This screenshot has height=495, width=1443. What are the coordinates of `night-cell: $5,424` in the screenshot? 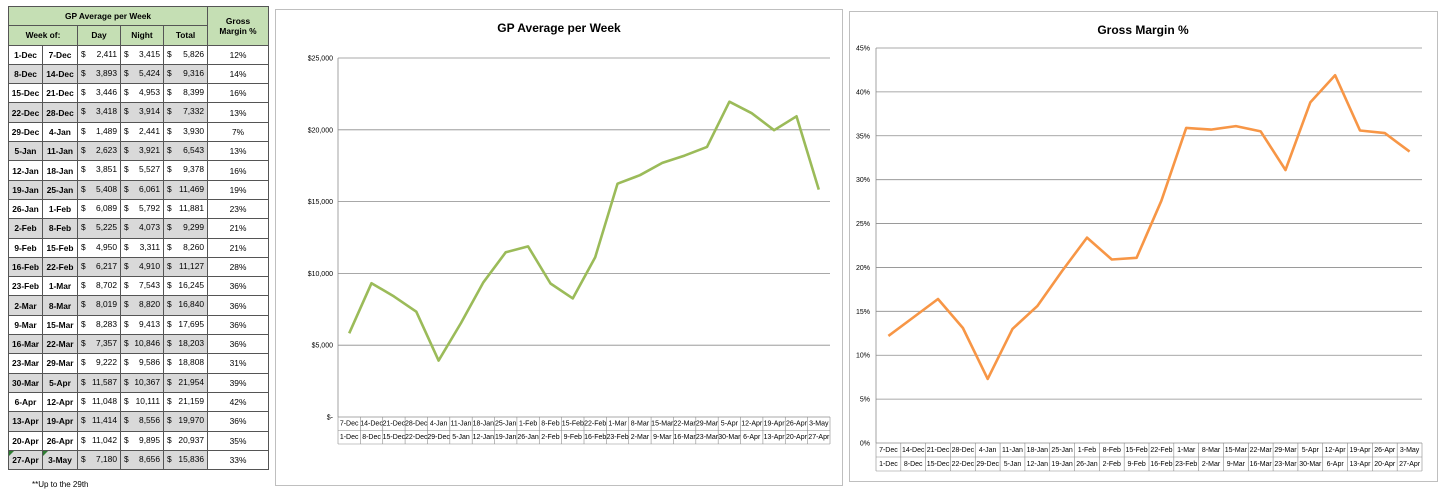 It's located at (142, 74).